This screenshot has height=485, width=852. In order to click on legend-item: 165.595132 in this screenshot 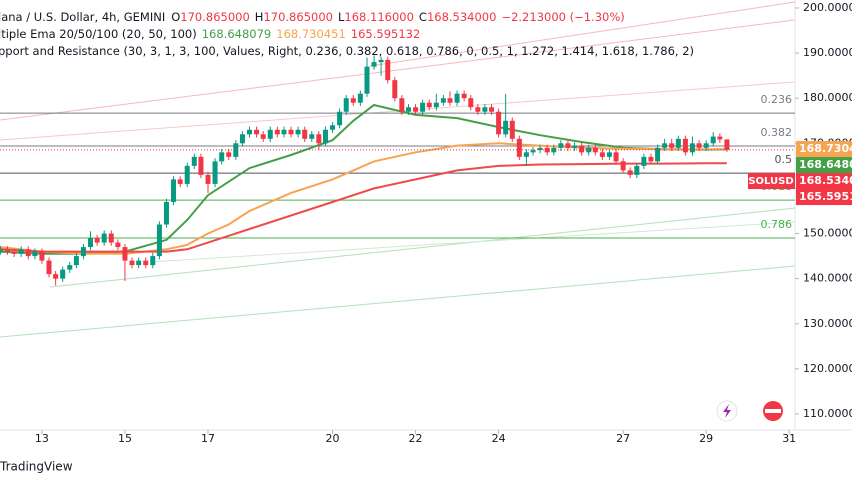, I will do `click(386, 34)`.